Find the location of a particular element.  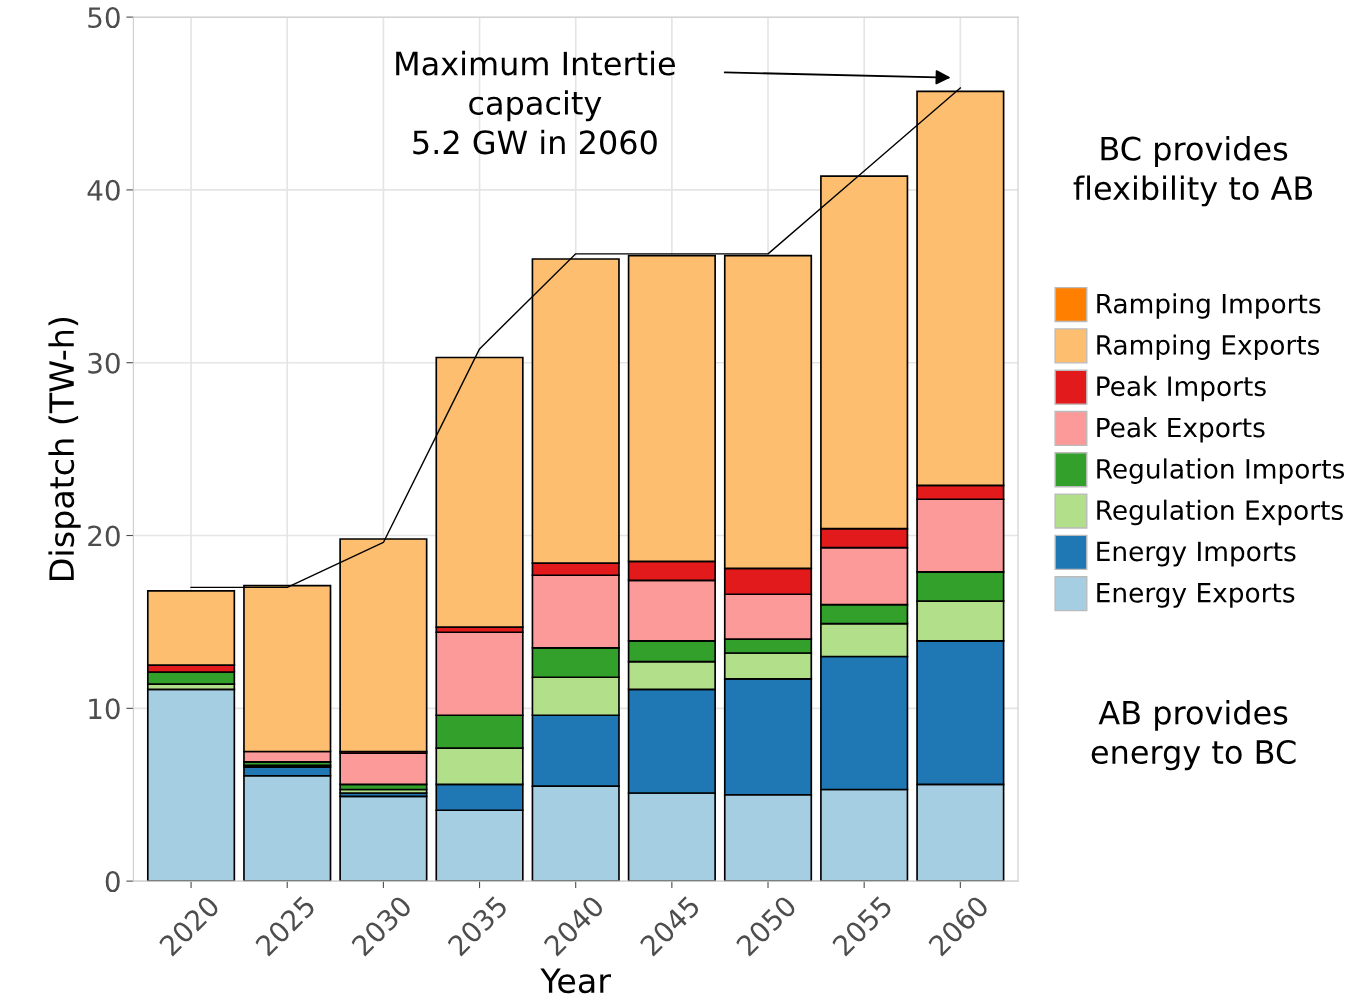

annotation: Maximum Intertie capacity 5.2 GW in 2060 is located at coordinates (535, 102).